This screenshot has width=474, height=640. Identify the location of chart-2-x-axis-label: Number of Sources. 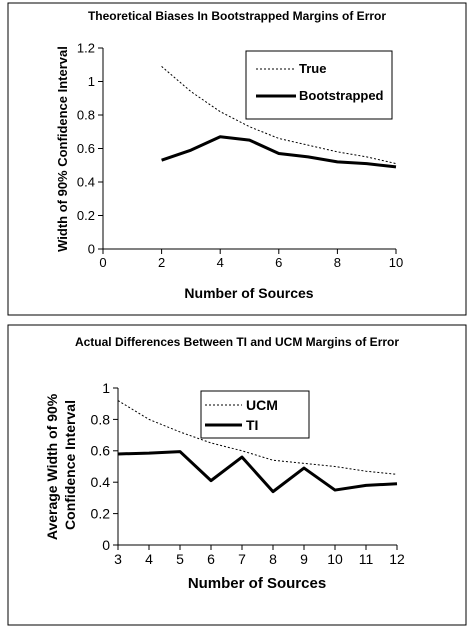
(257, 583).